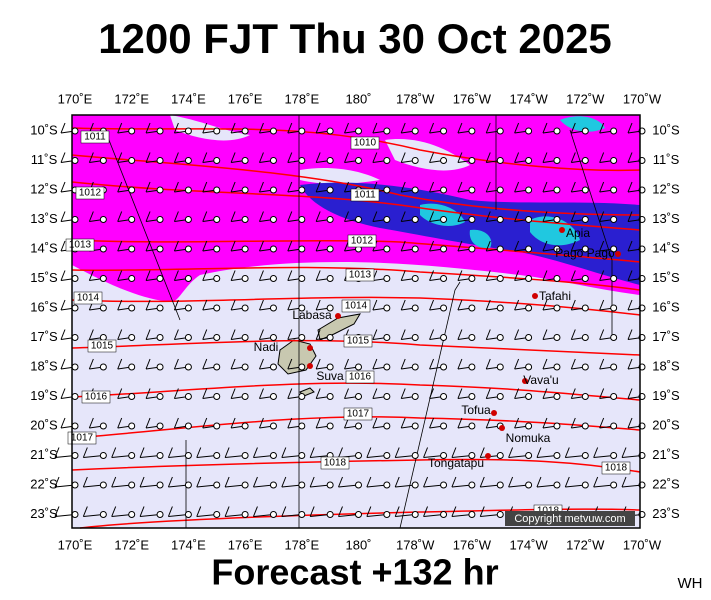 The image size is (711, 600). I want to click on latitude-label: 12˚S, so click(44, 188).